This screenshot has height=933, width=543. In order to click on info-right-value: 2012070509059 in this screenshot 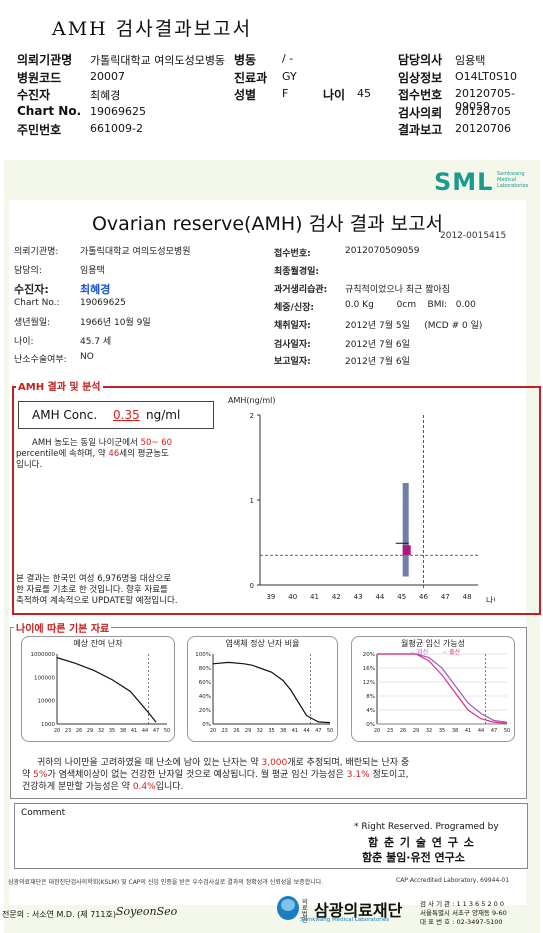, I will do `click(382, 251)`.